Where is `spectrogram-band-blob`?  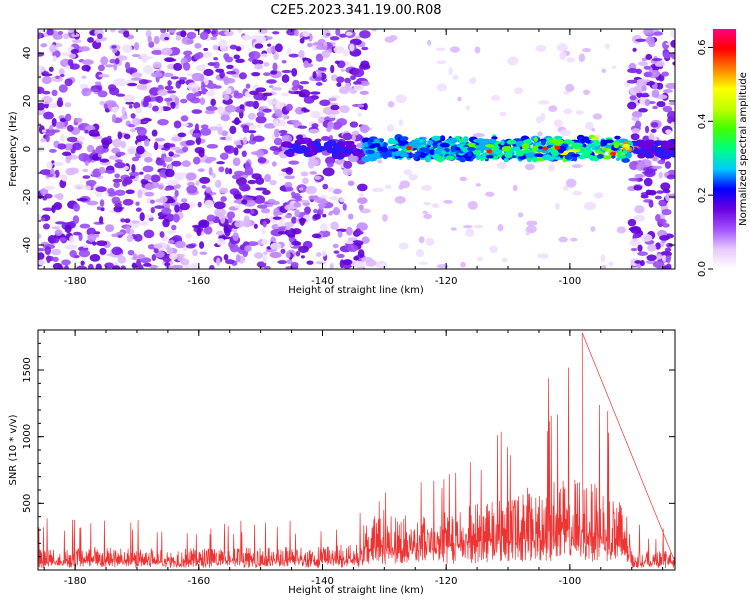 spectrogram-band-blob is located at coordinates (321, 148).